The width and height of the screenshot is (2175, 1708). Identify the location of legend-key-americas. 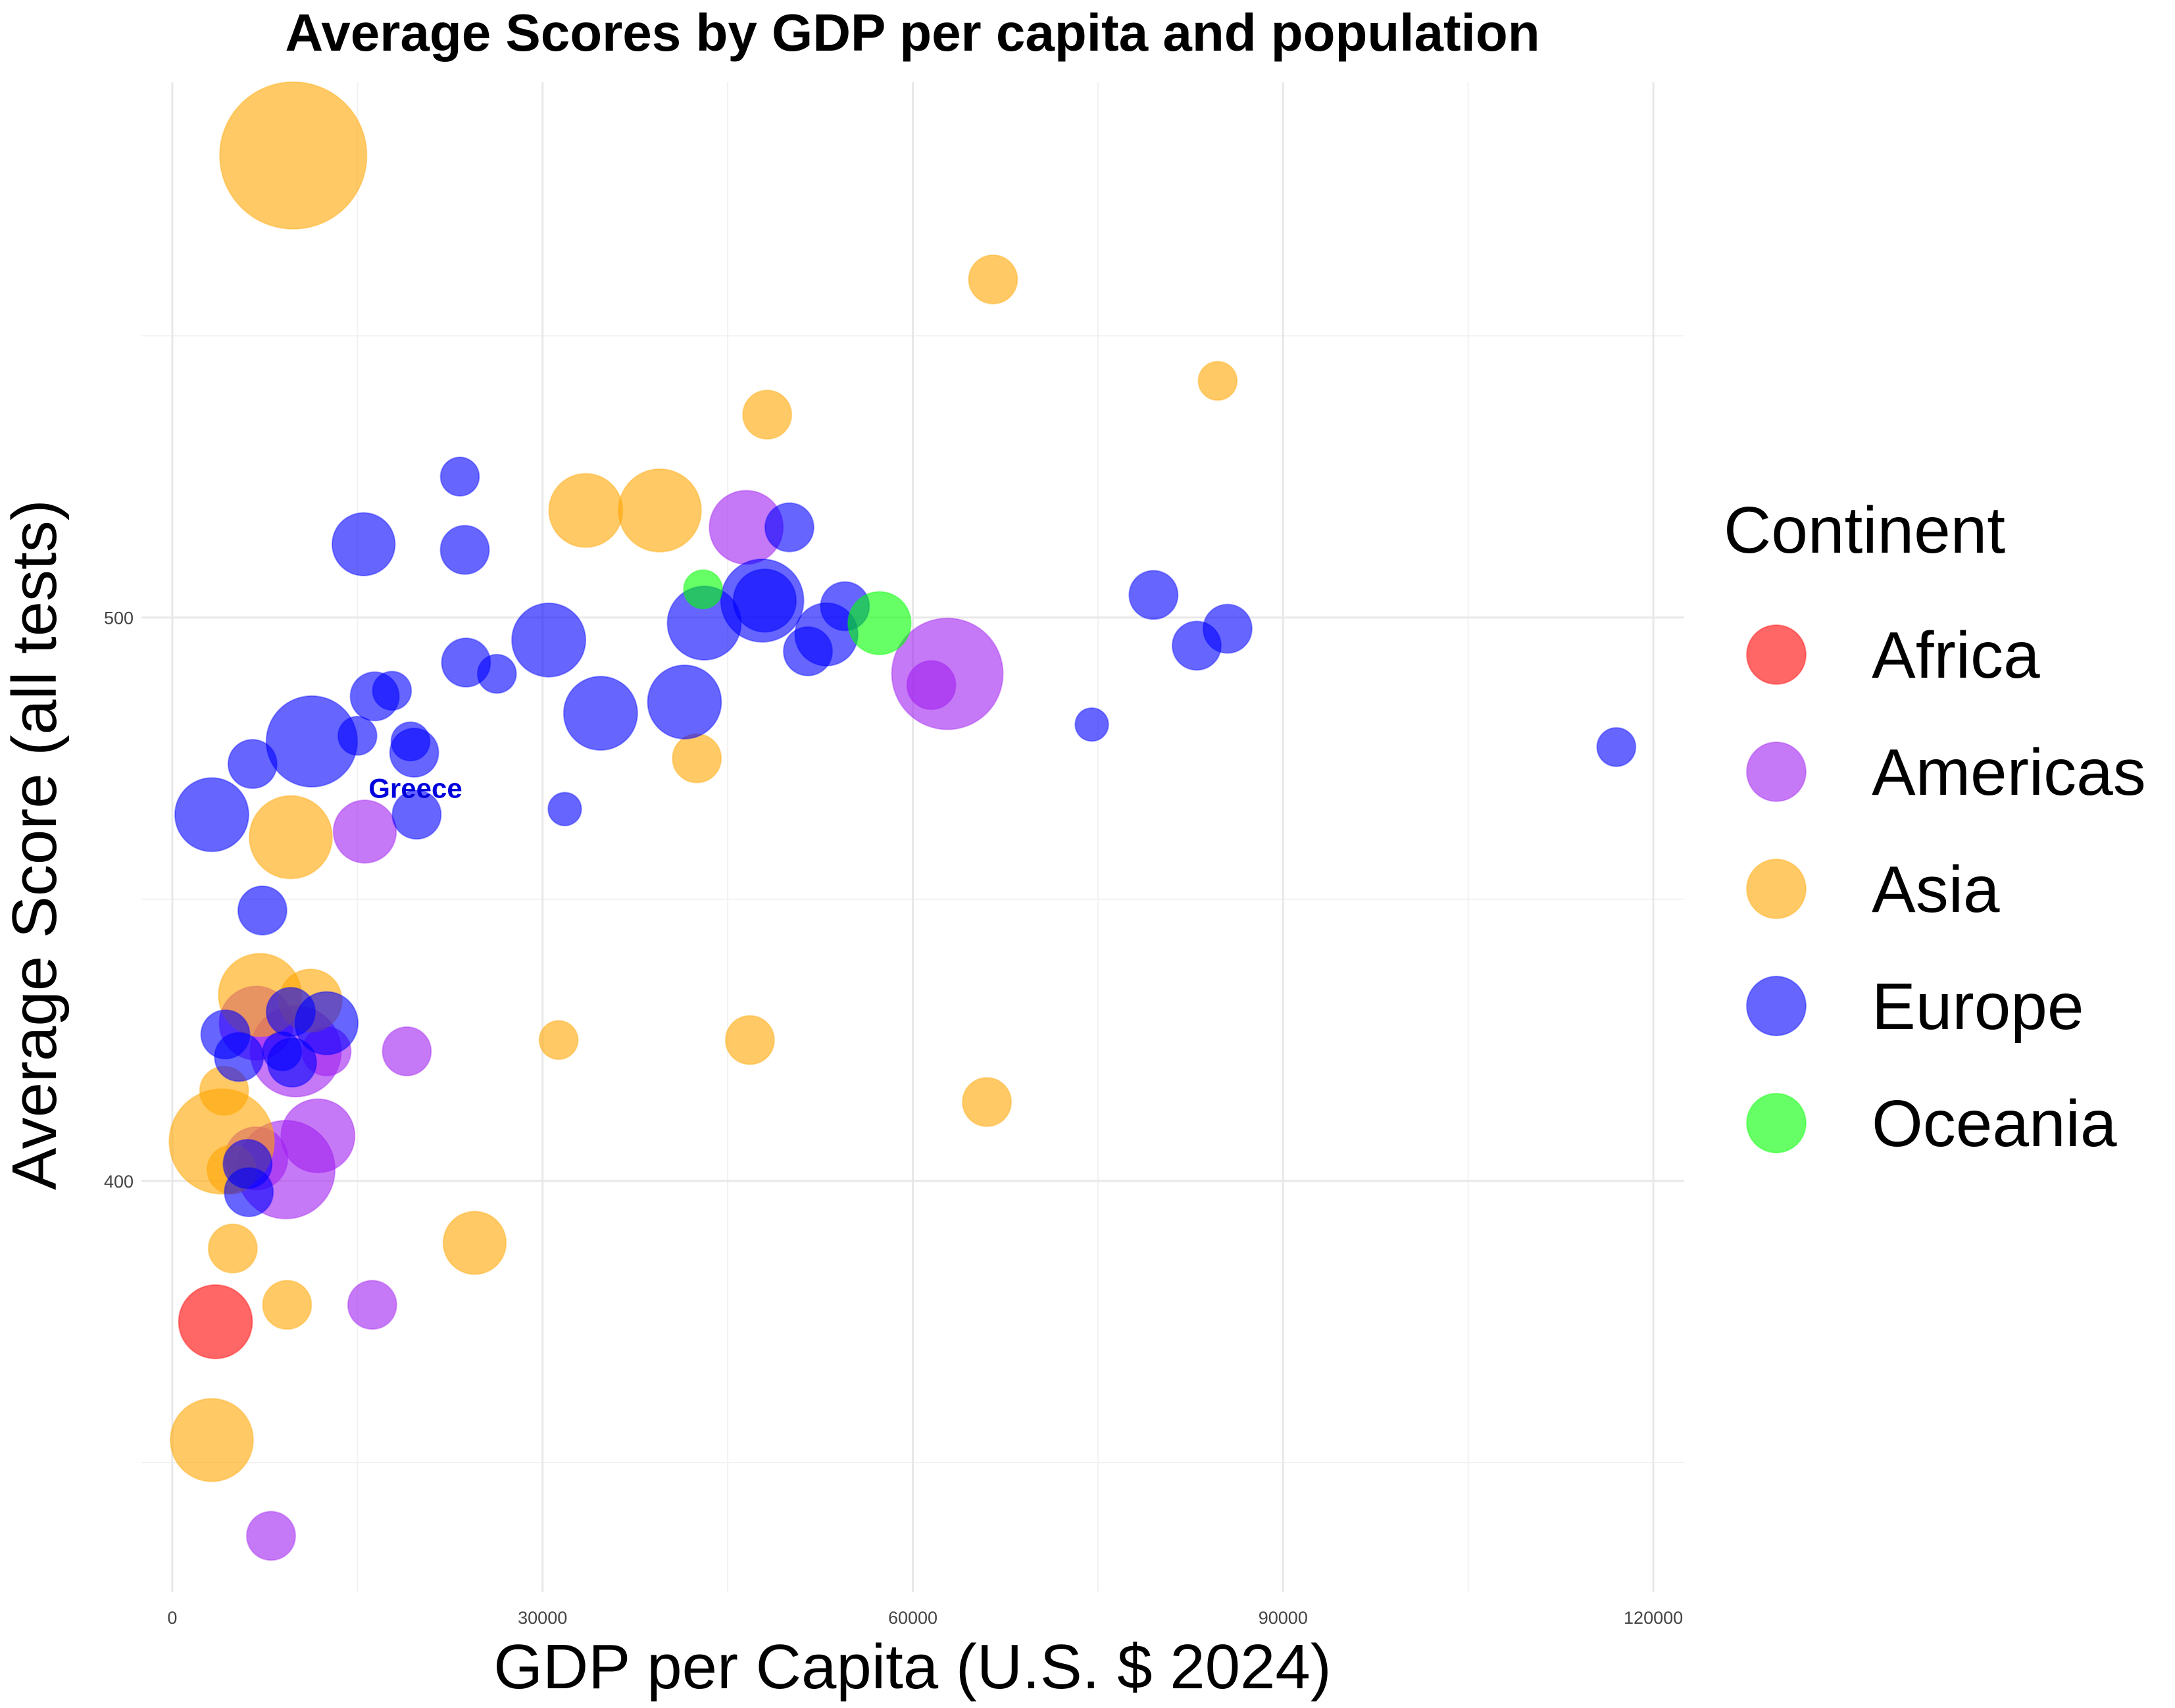
(1777, 771).